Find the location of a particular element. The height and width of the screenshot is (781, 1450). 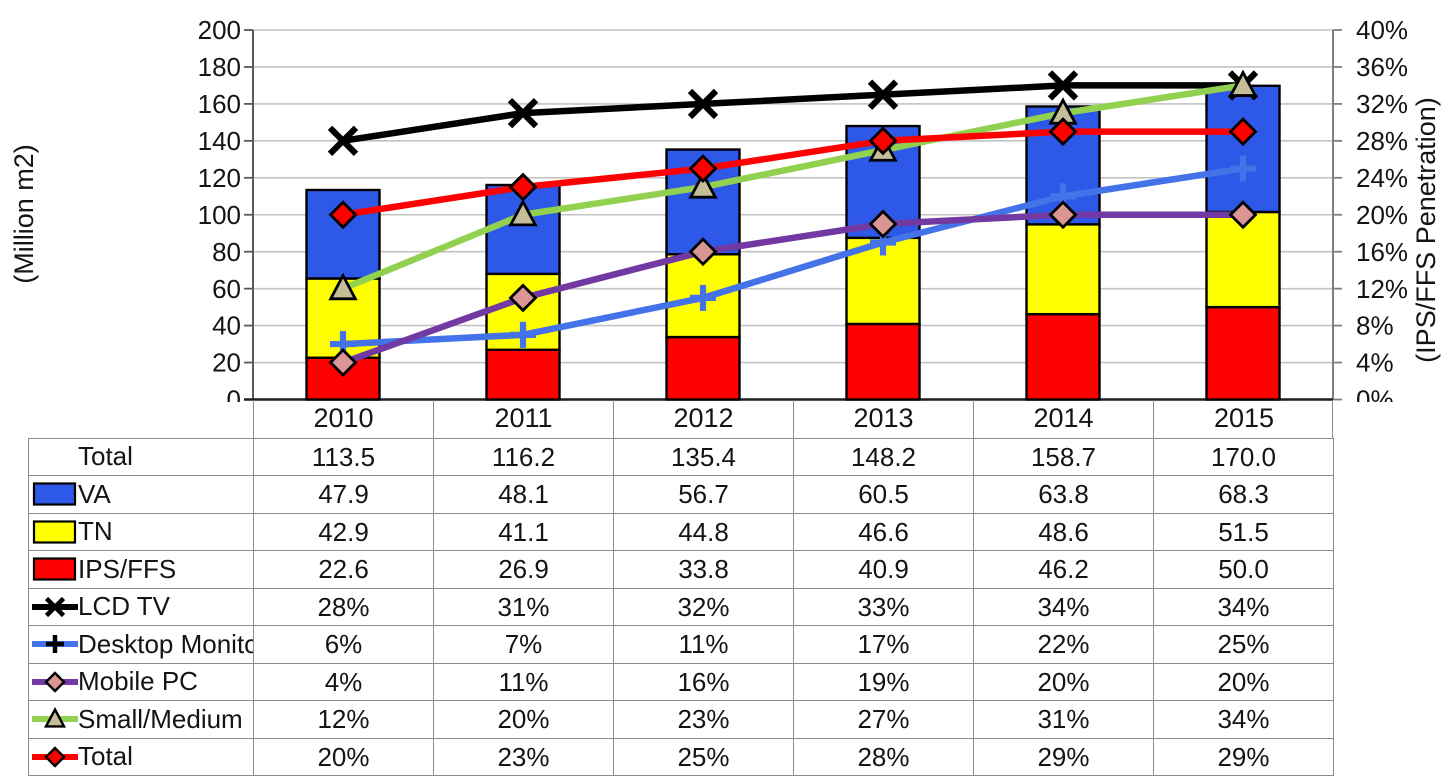

table-cell: 27% is located at coordinates (884, 719).